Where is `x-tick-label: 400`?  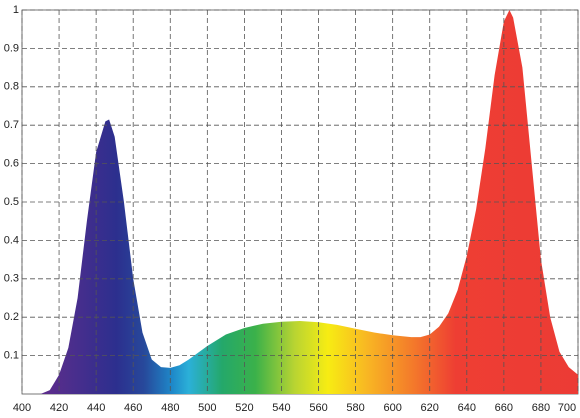 x-tick-label: 400 is located at coordinates (22, 408).